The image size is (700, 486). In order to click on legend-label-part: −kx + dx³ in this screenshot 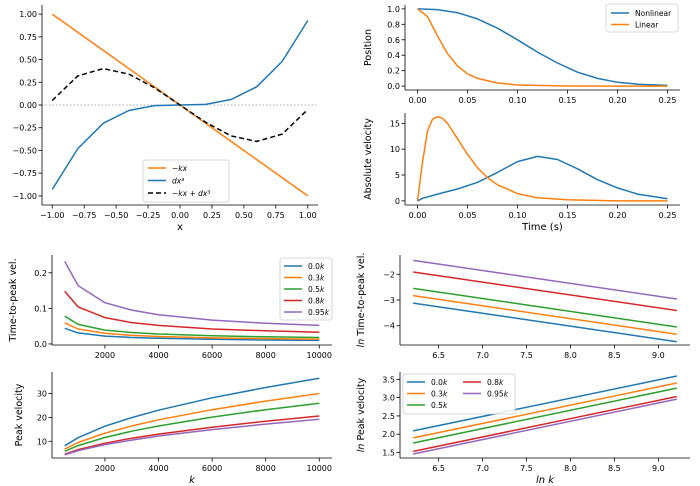, I will do `click(191, 193)`.